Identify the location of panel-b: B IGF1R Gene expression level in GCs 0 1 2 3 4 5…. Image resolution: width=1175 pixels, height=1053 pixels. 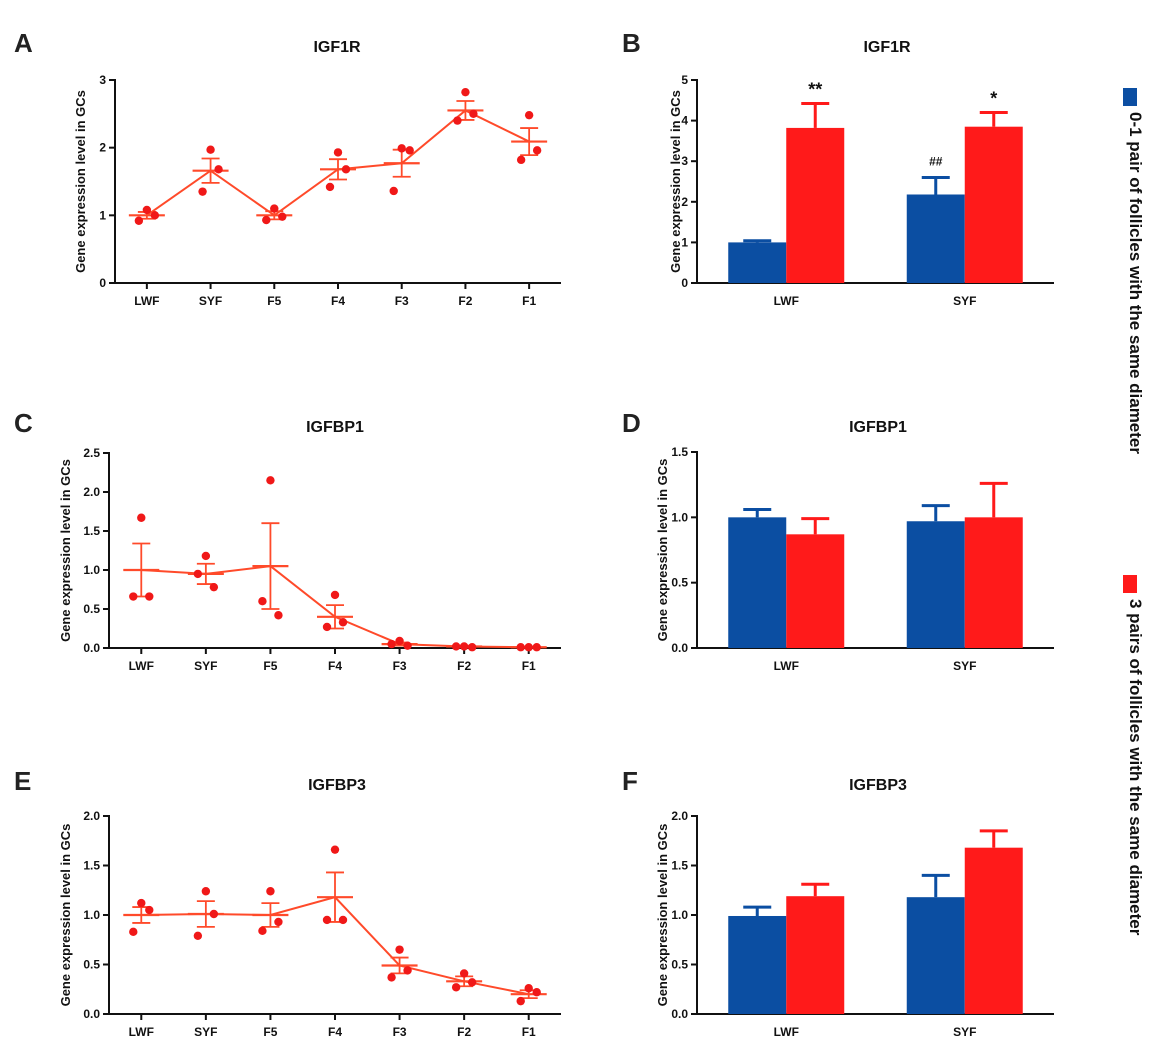
(838, 168).